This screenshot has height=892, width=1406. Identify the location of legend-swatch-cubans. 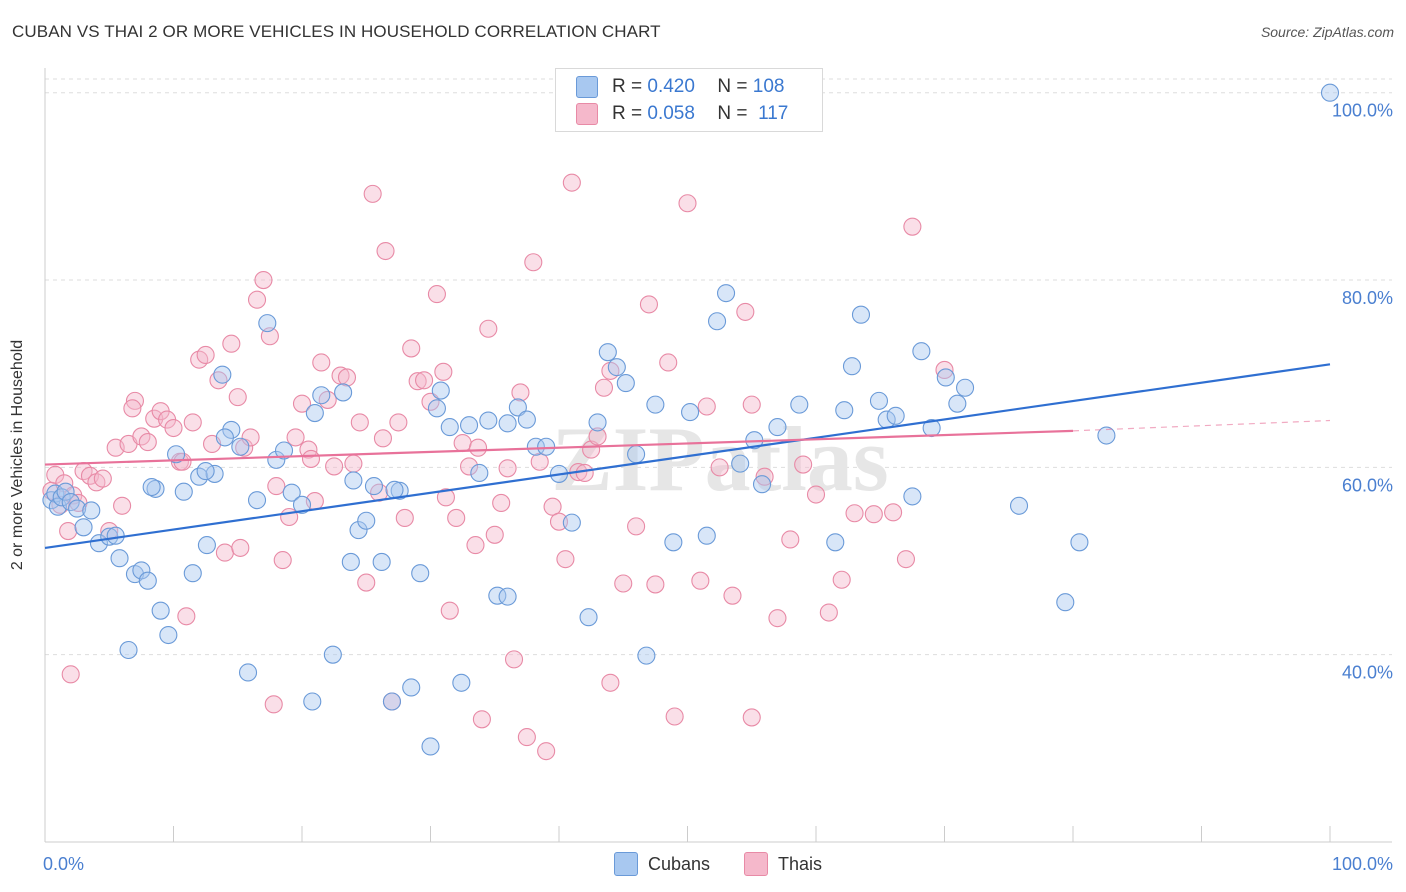
(587, 87).